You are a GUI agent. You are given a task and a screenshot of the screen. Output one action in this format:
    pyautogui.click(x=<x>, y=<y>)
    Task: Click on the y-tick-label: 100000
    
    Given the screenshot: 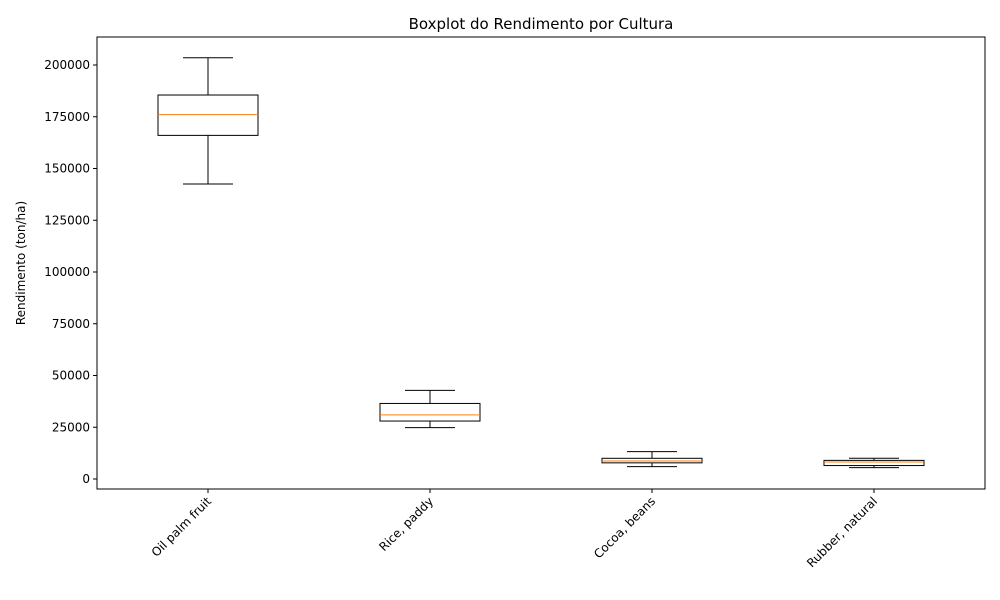 What is the action you would take?
    pyautogui.click(x=67, y=272)
    